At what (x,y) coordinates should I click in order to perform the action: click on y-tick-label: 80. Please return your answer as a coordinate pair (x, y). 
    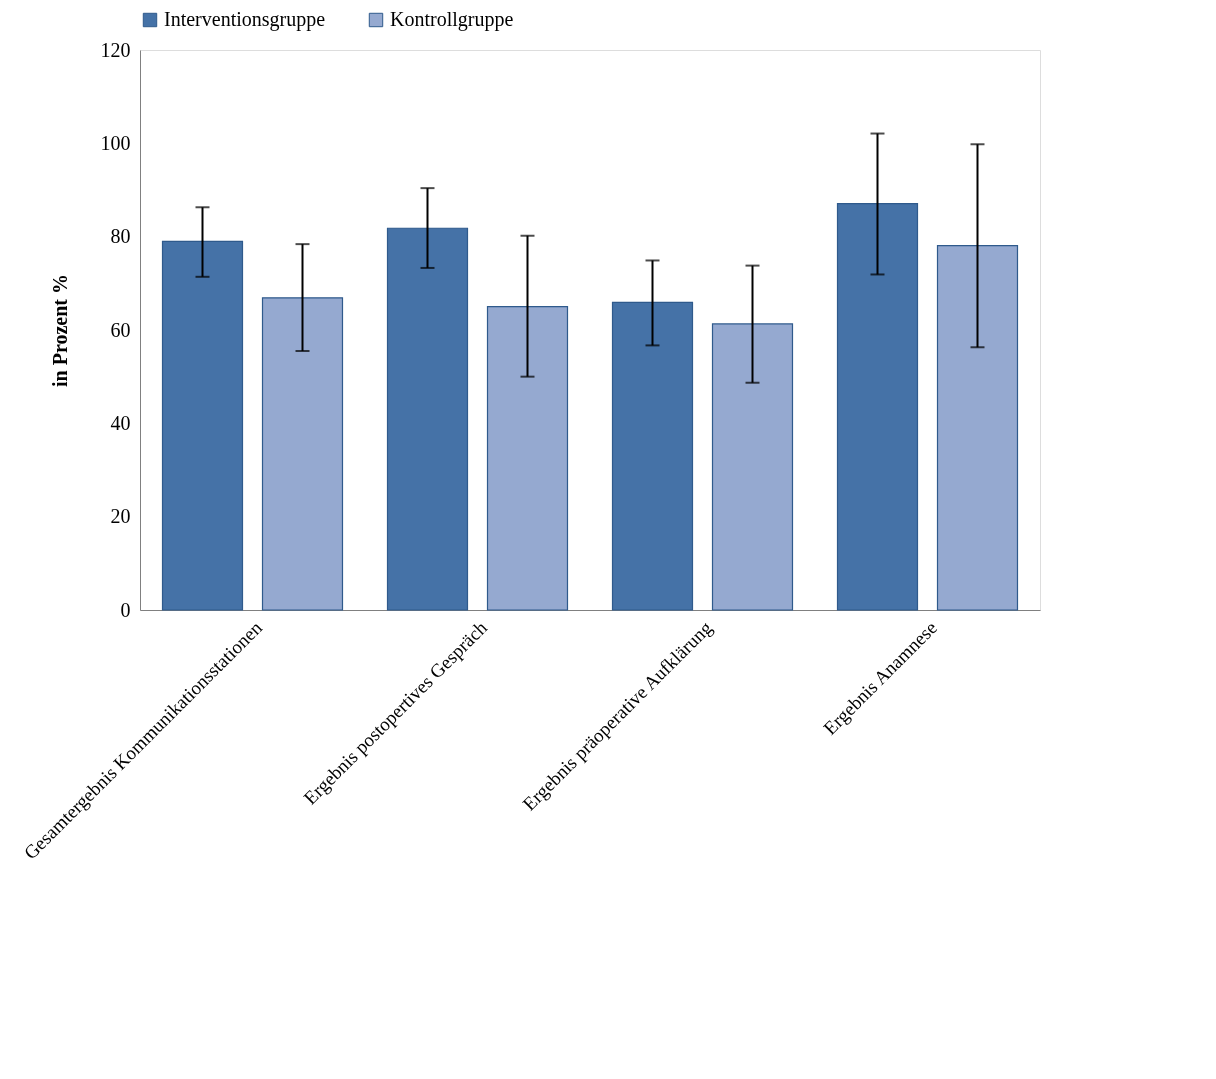
    Looking at the image, I should click on (120, 236).